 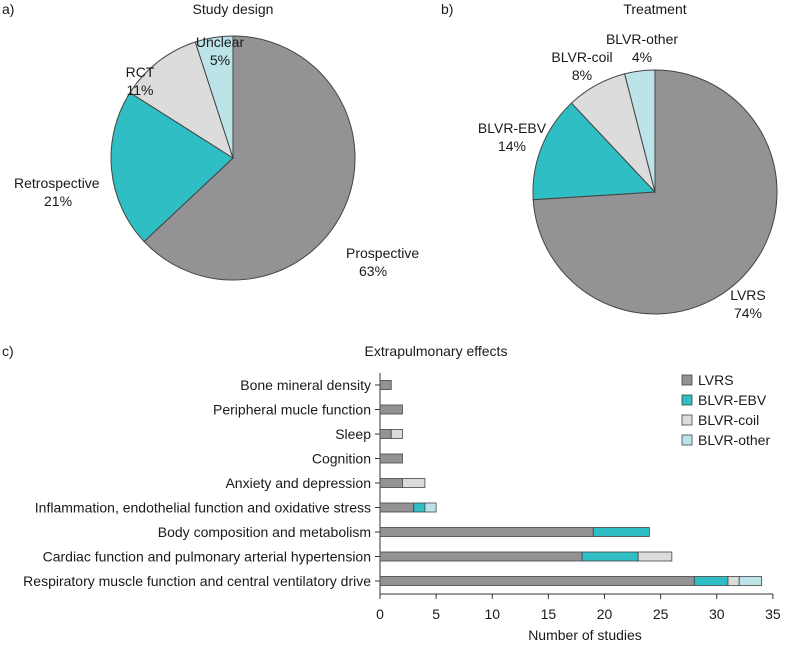 I want to click on panel-c-label: c), so click(x=8, y=351).